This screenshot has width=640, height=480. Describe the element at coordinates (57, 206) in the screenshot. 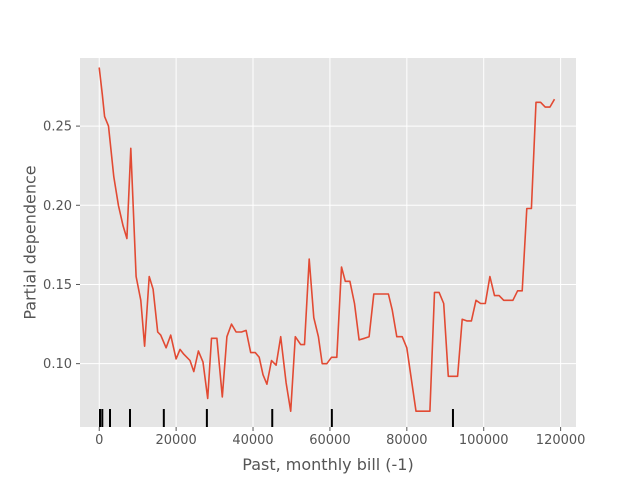

I see `y-tick-label: 0.20` at that location.